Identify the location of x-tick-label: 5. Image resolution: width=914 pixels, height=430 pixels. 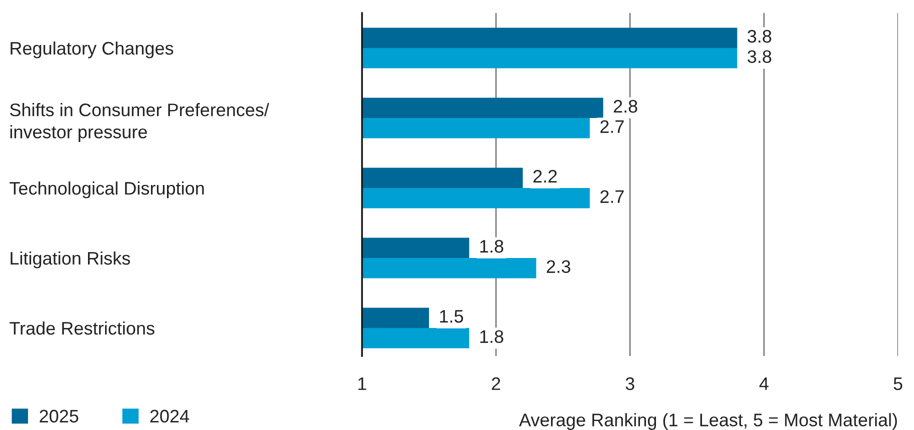
(898, 383).